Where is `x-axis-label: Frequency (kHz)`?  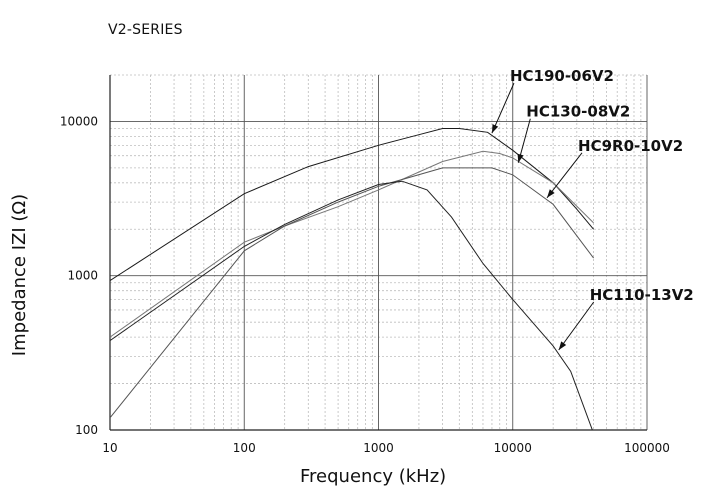 x-axis-label: Frequency (kHz) is located at coordinates (373, 476).